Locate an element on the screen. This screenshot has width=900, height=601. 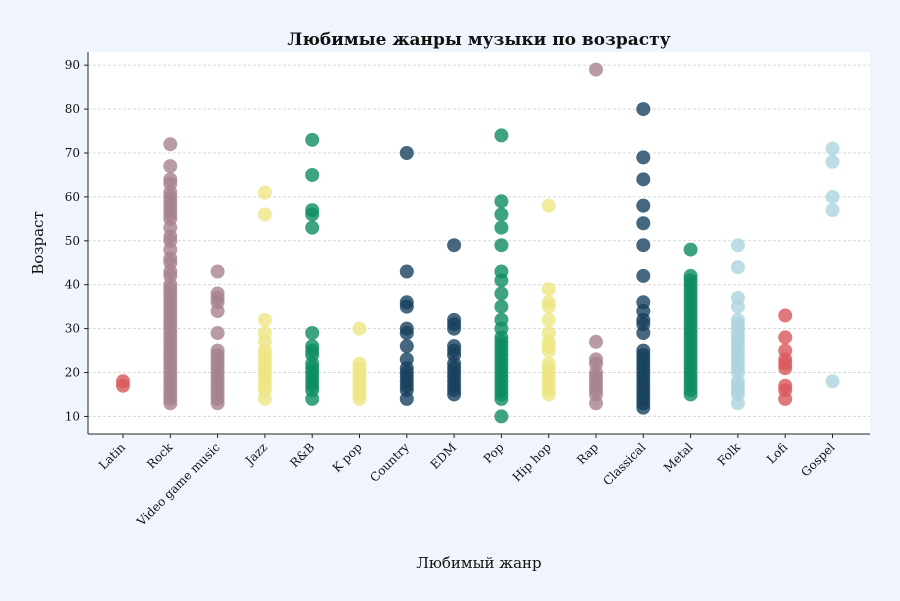
x-tick-label: R&B is located at coordinates (302, 455).